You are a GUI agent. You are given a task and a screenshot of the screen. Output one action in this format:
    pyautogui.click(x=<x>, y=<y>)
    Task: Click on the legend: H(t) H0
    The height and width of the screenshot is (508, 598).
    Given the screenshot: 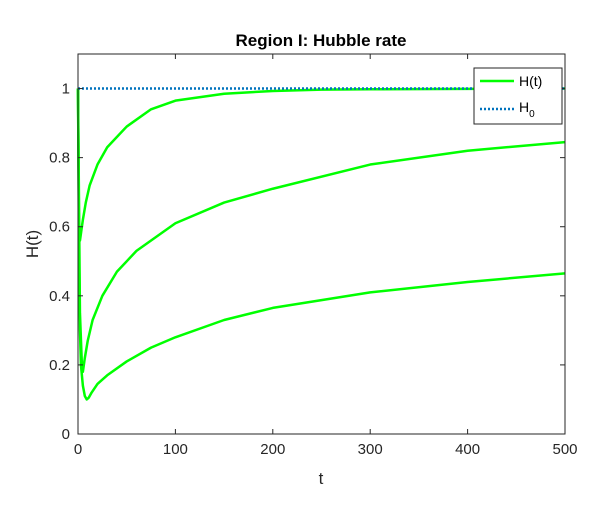 What is the action you would take?
    pyautogui.click(x=518, y=96)
    